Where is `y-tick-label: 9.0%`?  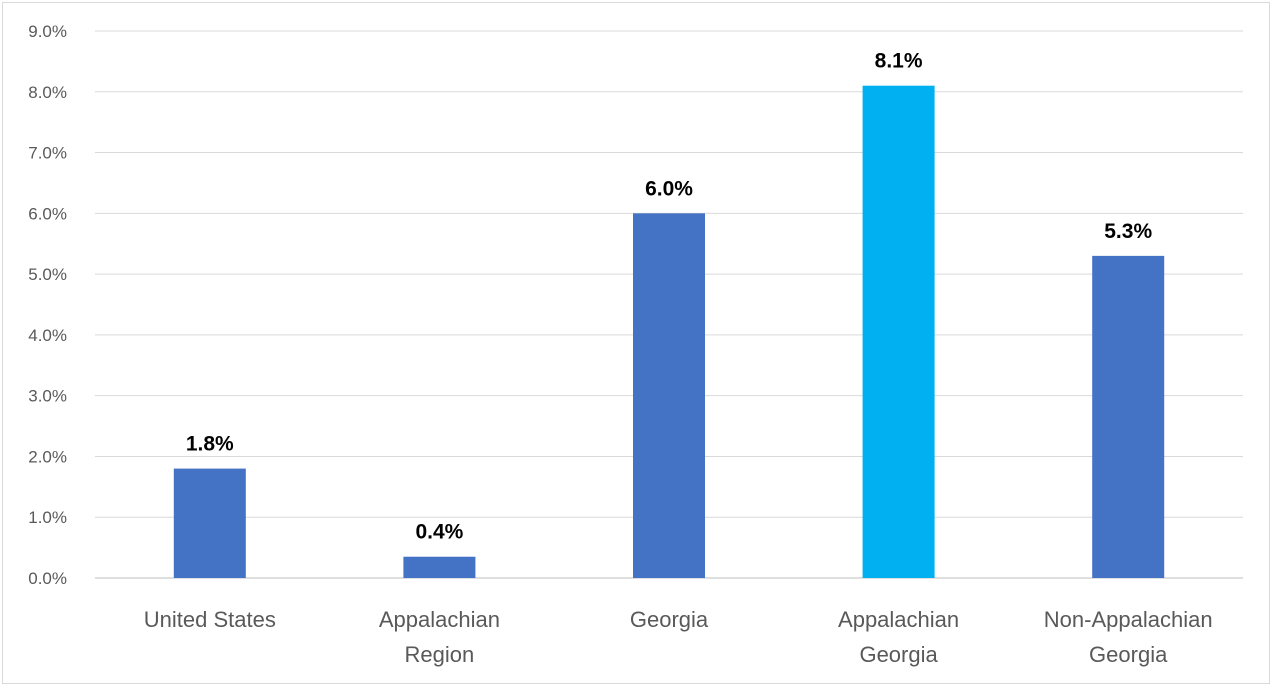 y-tick-label: 9.0% is located at coordinates (47, 31).